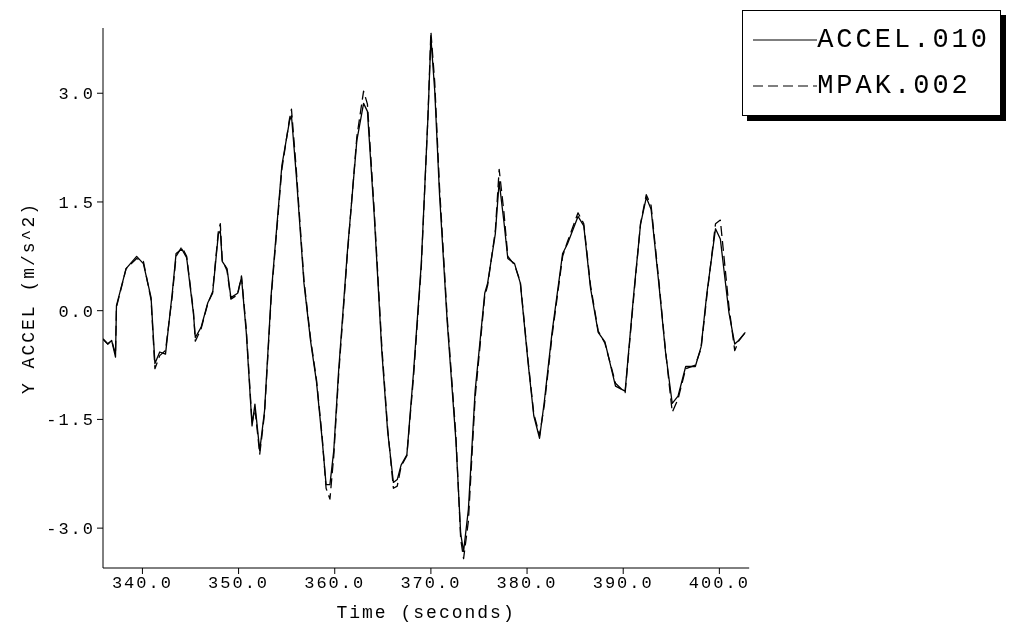 This screenshot has height=642, width=1015. Describe the element at coordinates (894, 86) in the screenshot. I see `legend-label: MPAK.002` at that location.